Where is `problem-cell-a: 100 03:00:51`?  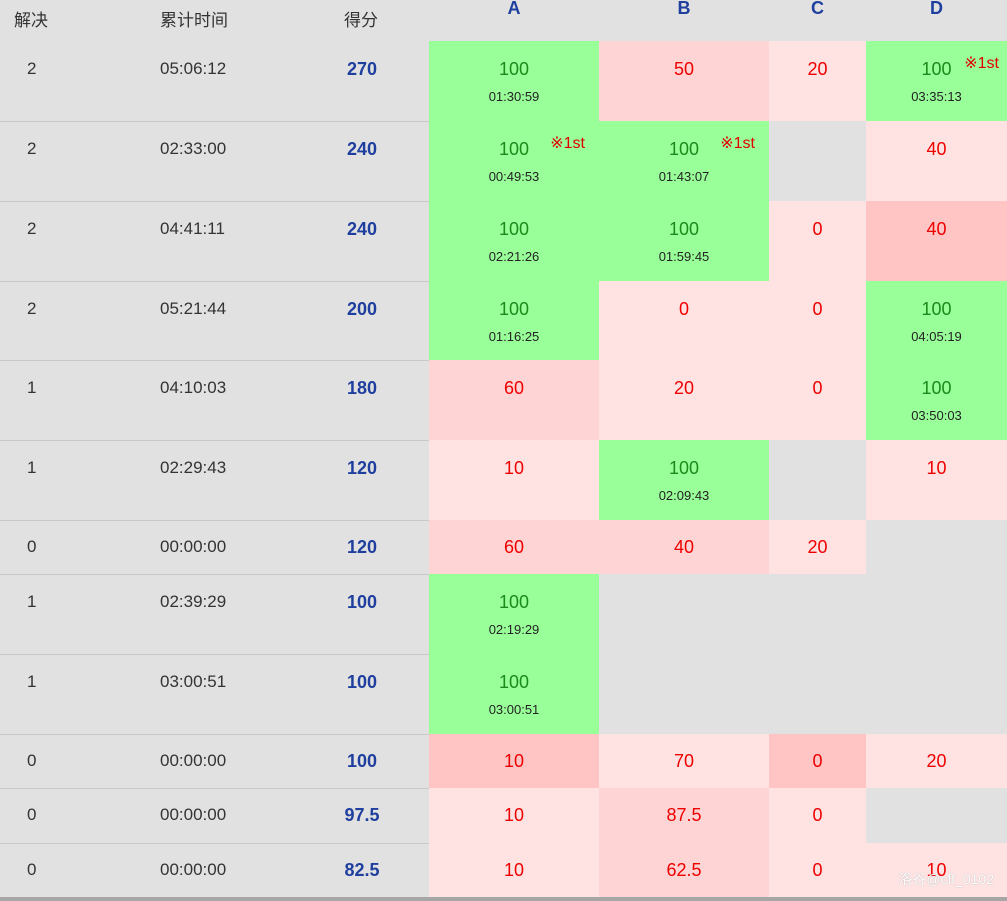
problem-cell-a: 100 03:00:51 is located at coordinates (514, 694).